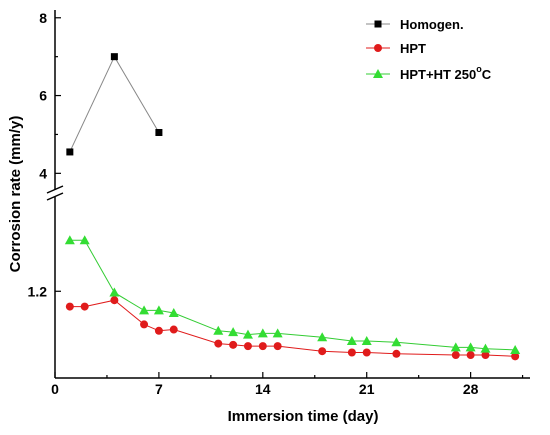 The width and height of the screenshot is (550, 435). Describe the element at coordinates (429, 49) in the screenshot. I see `chart-legend: Homogen. HPT HPT+HT 250oC` at that location.